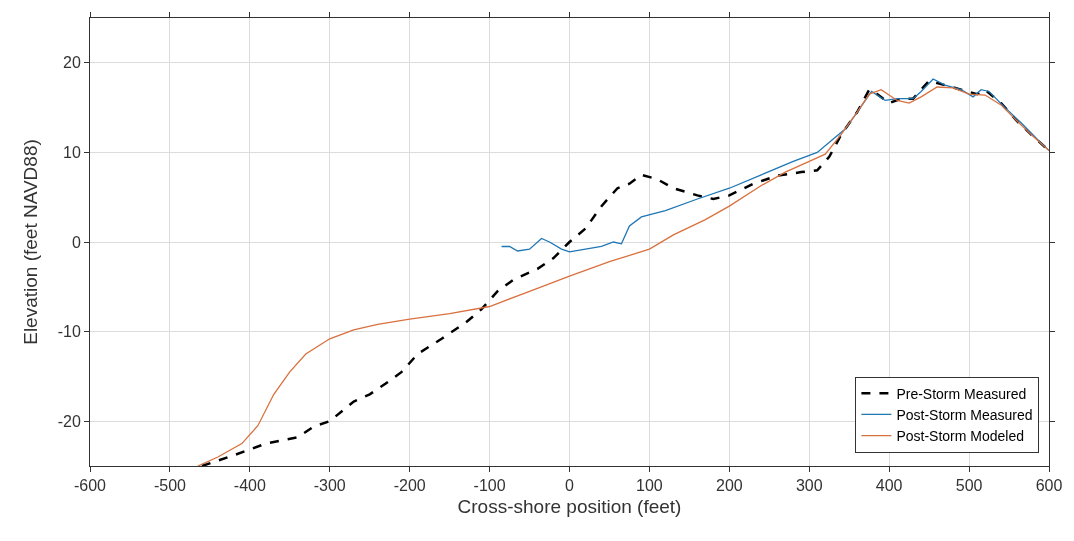 This screenshot has width=1074, height=541. What do you see at coordinates (729, 486) in the screenshot?
I see `x-tick-label: 200` at bounding box center [729, 486].